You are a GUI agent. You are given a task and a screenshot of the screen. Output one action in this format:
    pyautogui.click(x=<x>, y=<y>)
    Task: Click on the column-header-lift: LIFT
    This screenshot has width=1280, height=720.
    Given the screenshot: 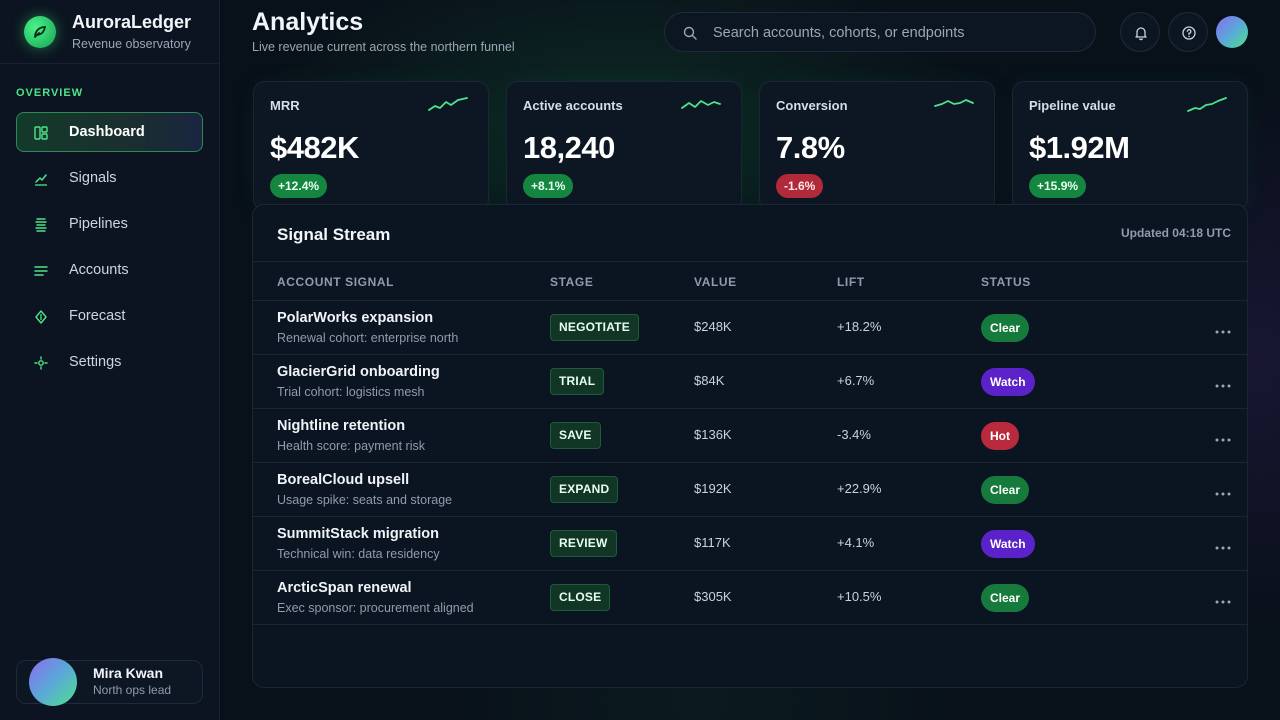 What is the action you would take?
    pyautogui.click(x=851, y=282)
    